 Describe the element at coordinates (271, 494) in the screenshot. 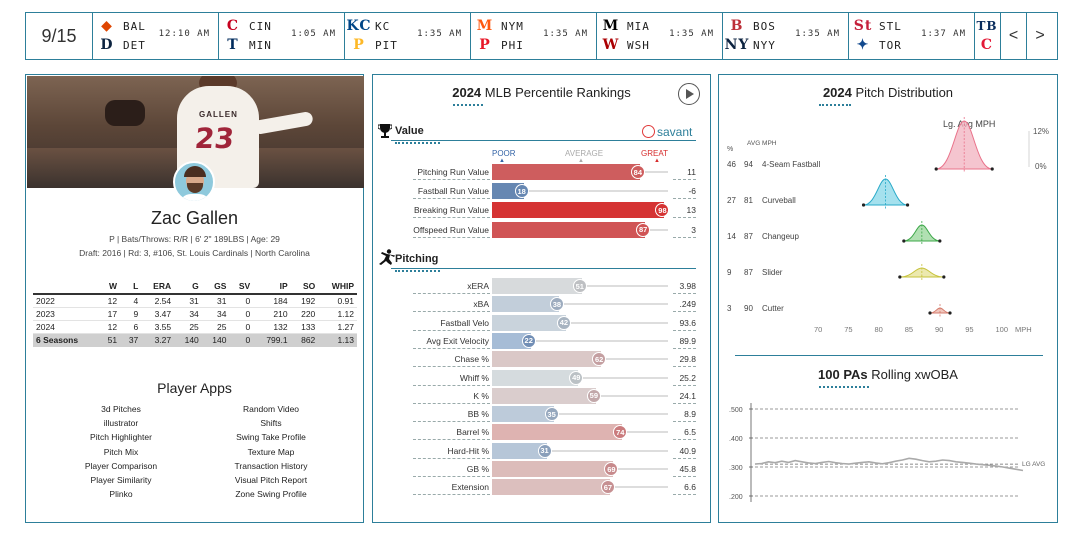

I see `player-app-link: Zone Swing Profile` at that location.